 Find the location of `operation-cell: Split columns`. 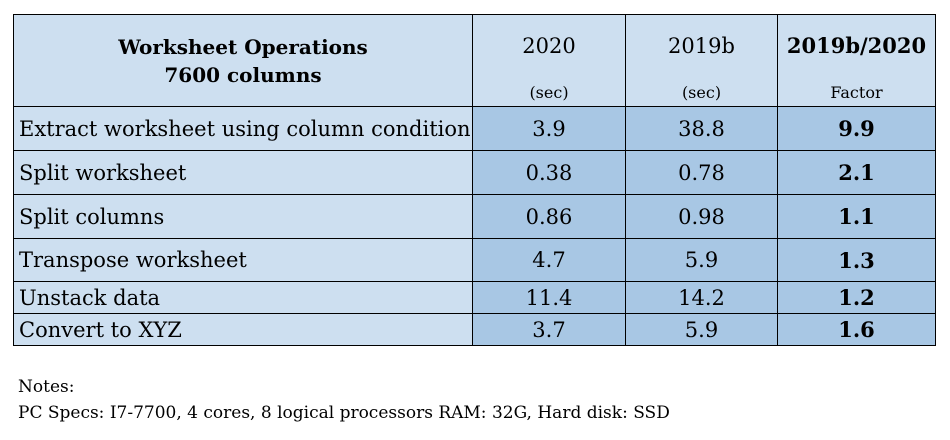

operation-cell: Split columns is located at coordinates (243, 216).